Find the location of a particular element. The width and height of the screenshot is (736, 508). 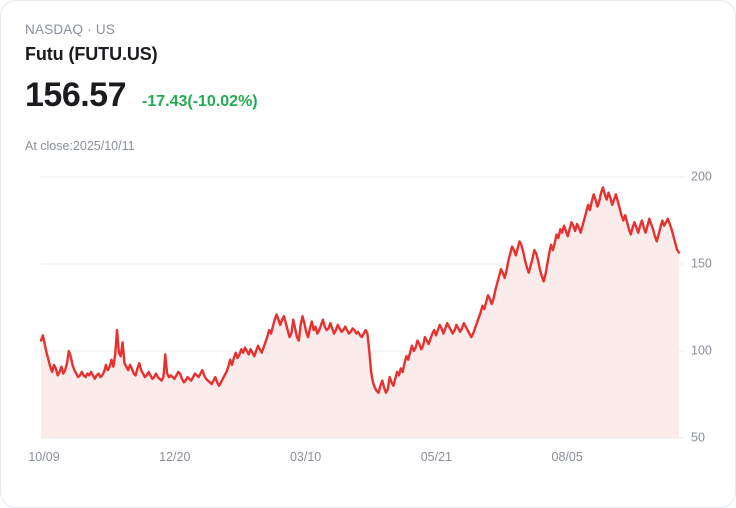

y-axis-tick-label: 200 is located at coordinates (701, 176).